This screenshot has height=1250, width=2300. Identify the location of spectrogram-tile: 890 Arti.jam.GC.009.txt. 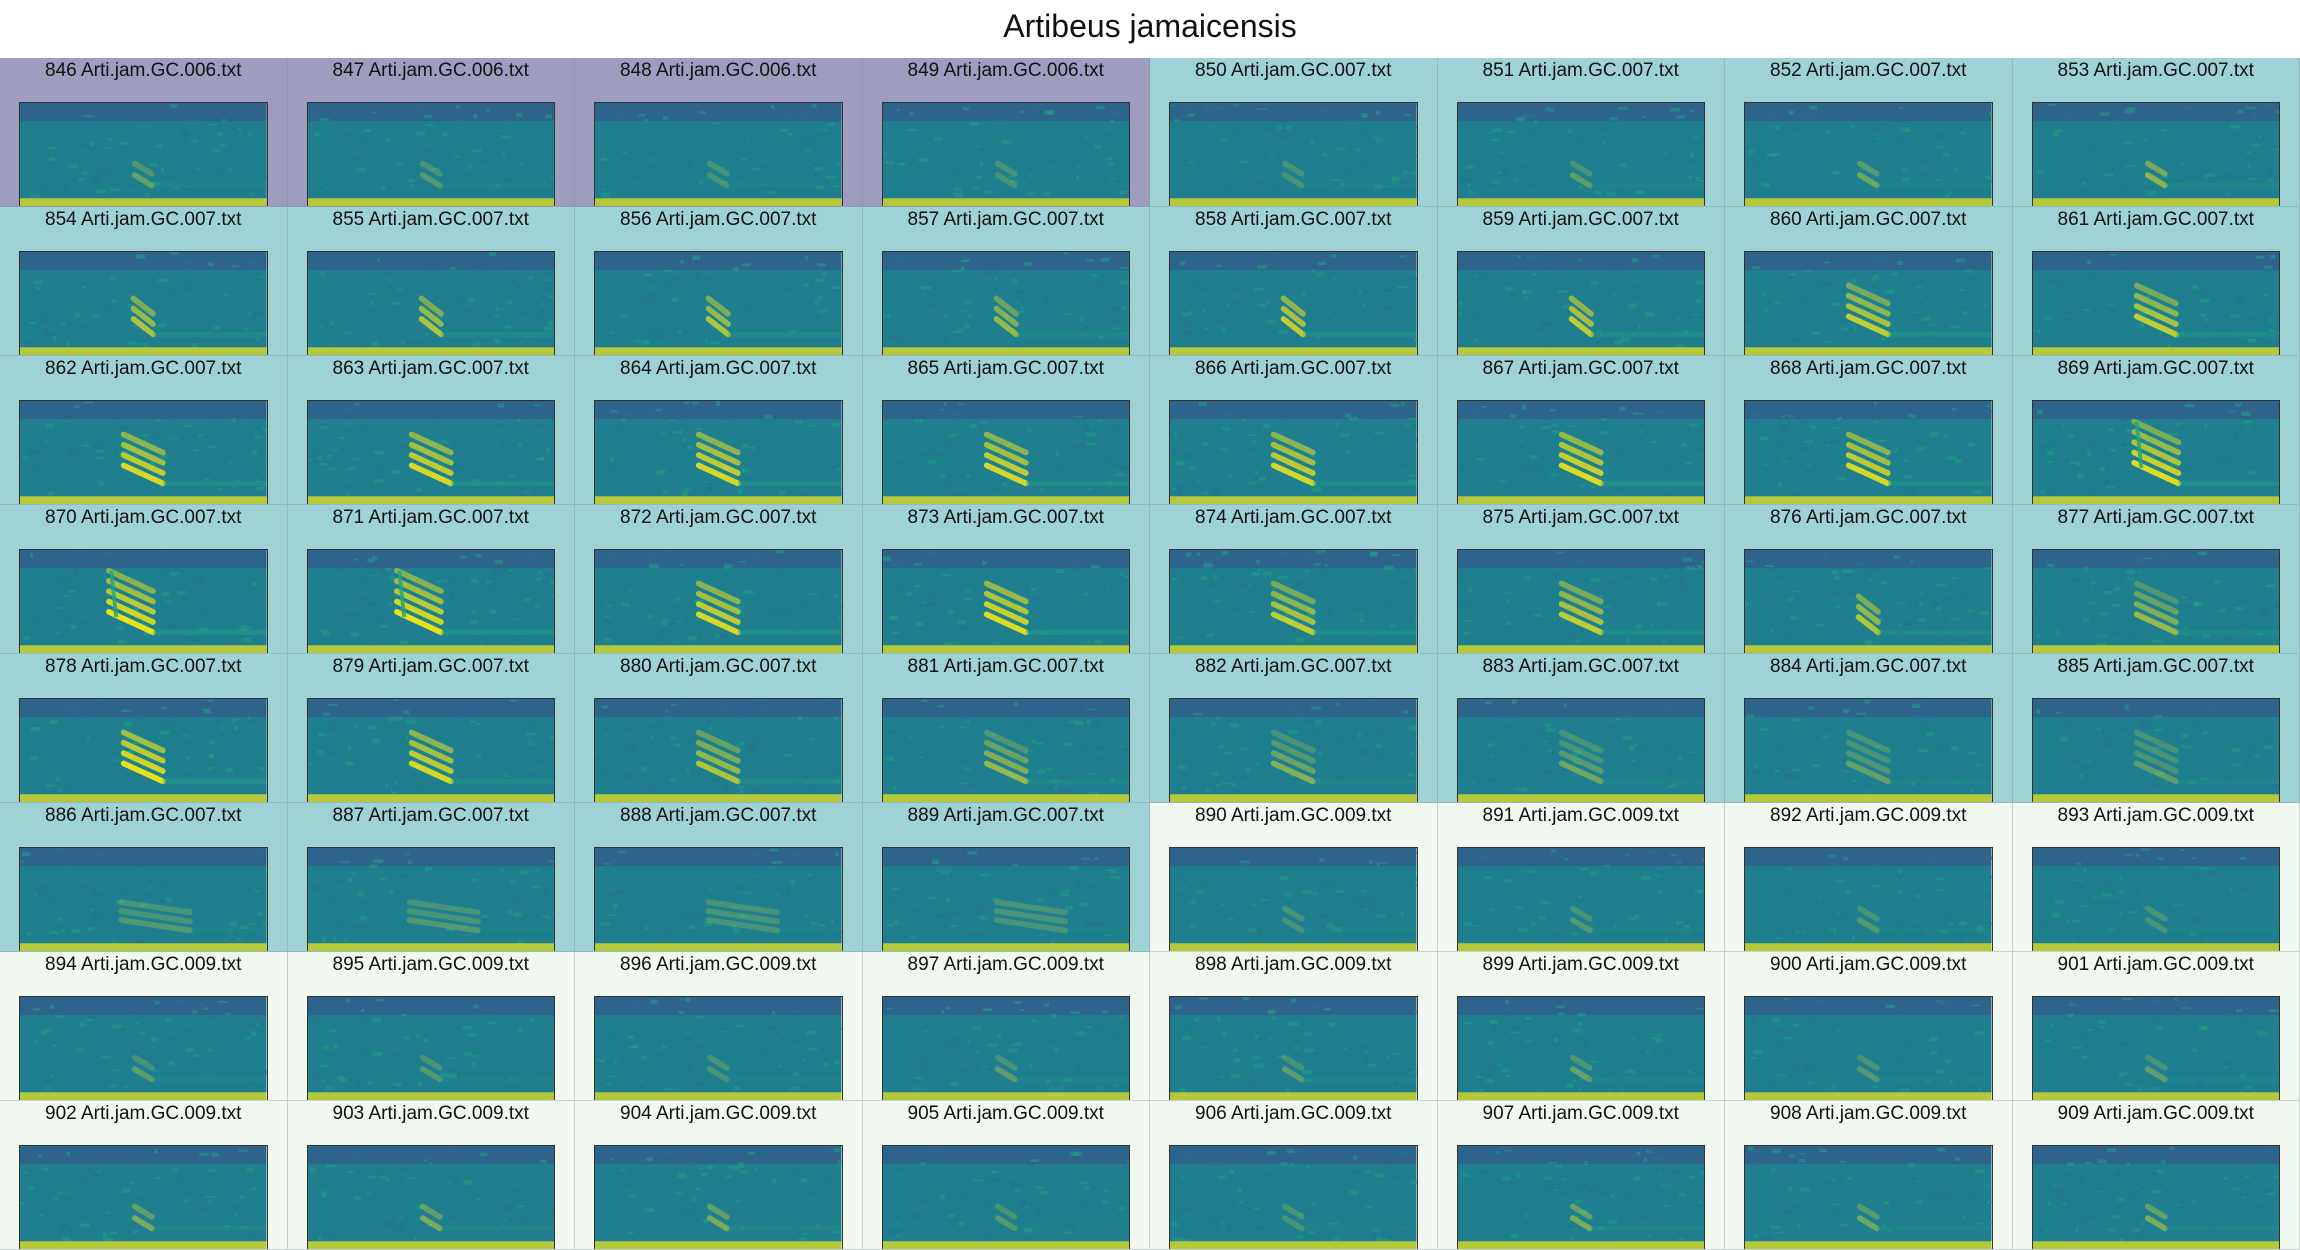
(1294, 877).